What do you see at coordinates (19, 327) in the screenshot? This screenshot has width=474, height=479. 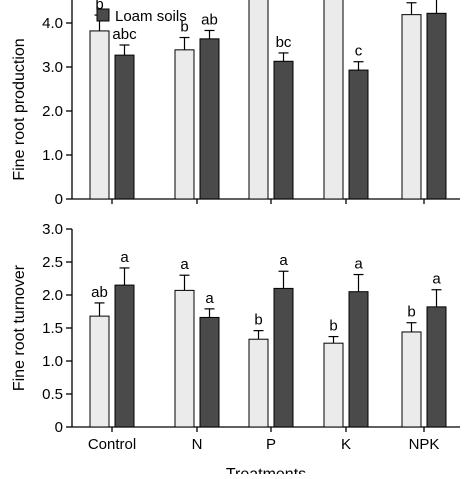 I see `y-axis-title: Fine root turnover` at bounding box center [19, 327].